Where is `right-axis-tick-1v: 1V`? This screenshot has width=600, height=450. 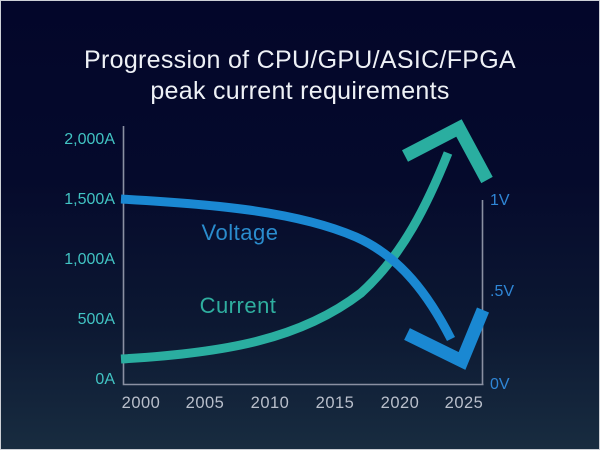
right-axis-tick-1v: 1V is located at coordinates (500, 200).